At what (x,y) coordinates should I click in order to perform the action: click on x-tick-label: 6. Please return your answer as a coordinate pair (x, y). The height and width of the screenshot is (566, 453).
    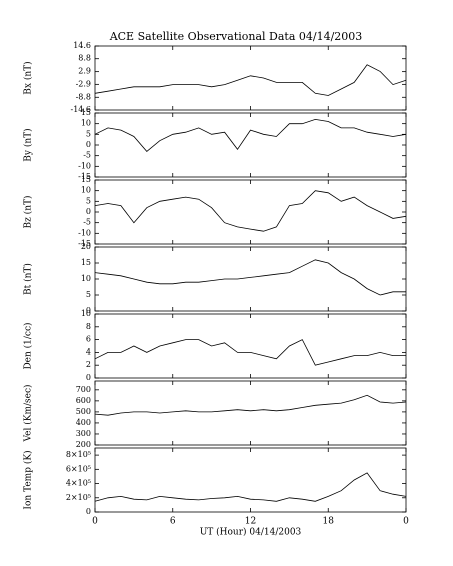
    Looking at the image, I should click on (173, 522).